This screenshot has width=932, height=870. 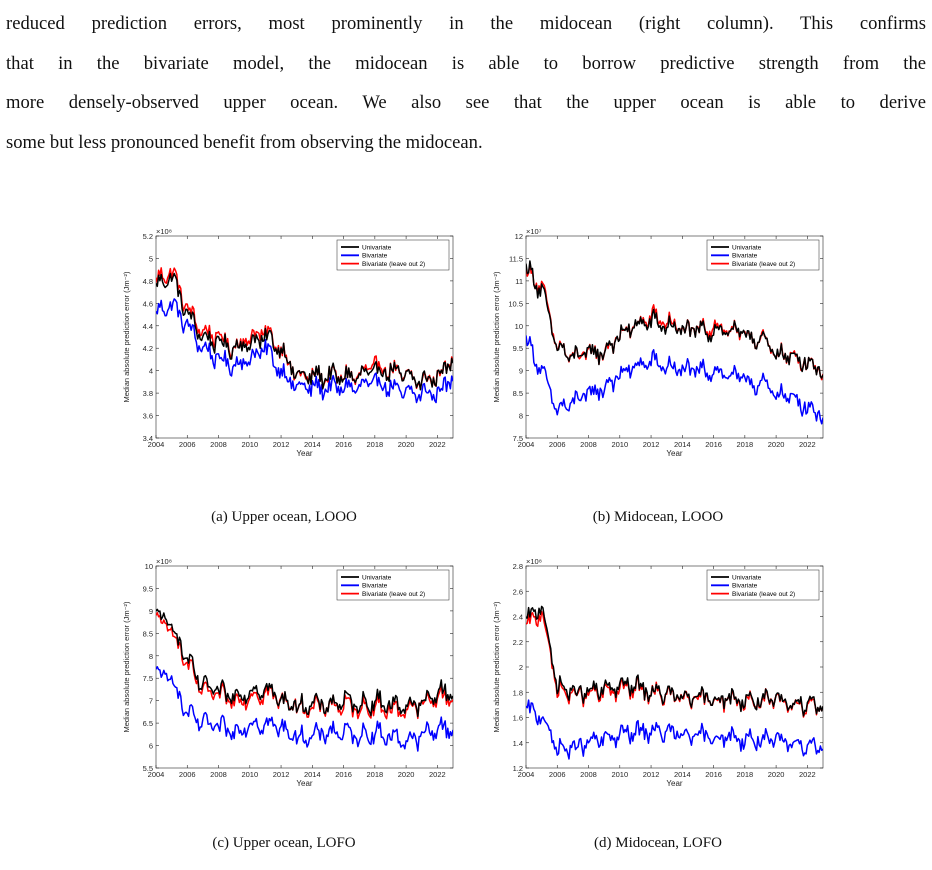 What do you see at coordinates (284, 843) in the screenshot?
I see `caption-c: (c) Upper ocean, LOFO` at bounding box center [284, 843].